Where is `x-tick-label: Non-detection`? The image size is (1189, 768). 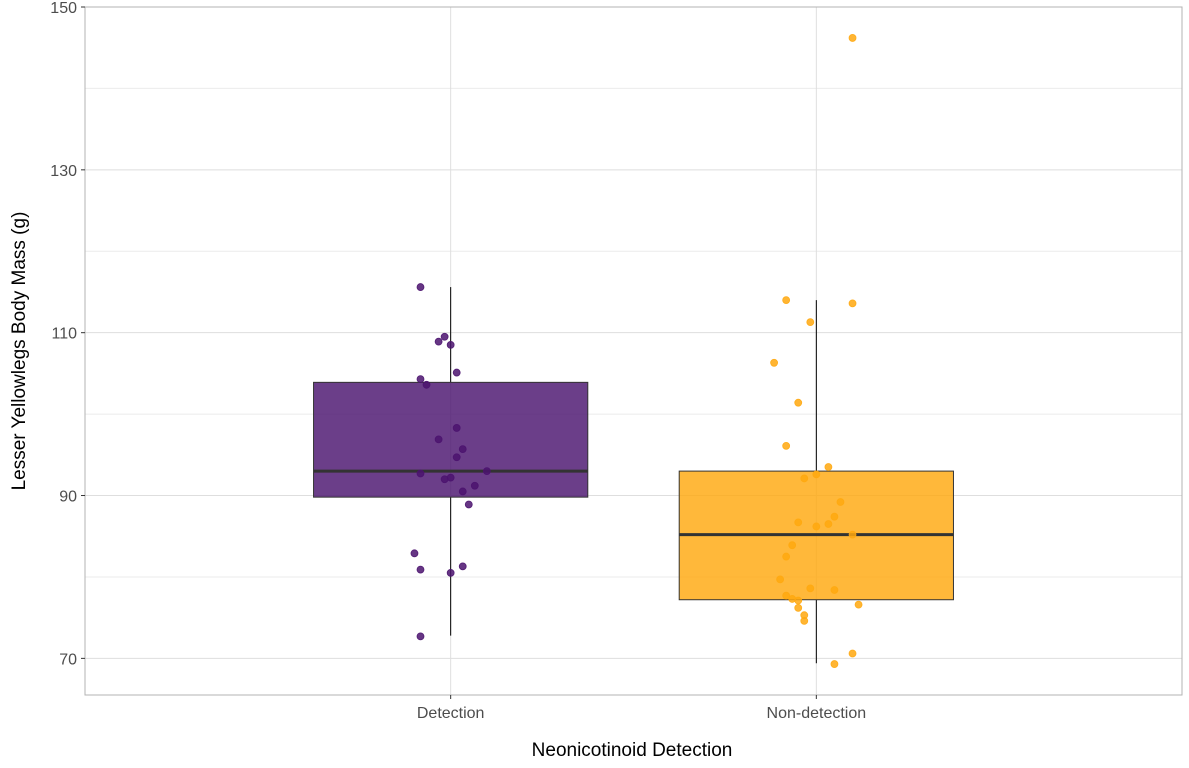
x-tick-label: Non-detection is located at coordinates (817, 713).